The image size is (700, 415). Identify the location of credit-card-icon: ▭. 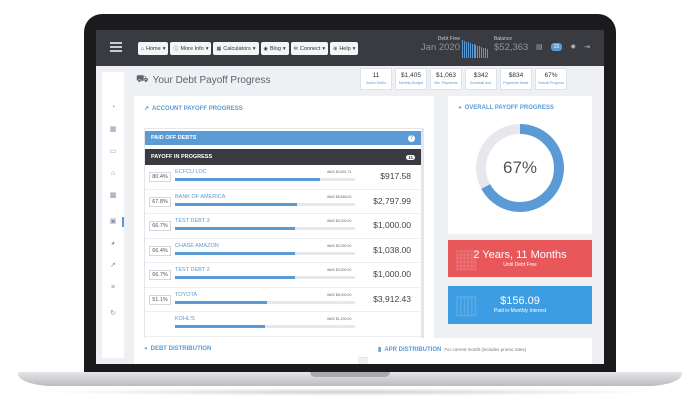
(113, 151).